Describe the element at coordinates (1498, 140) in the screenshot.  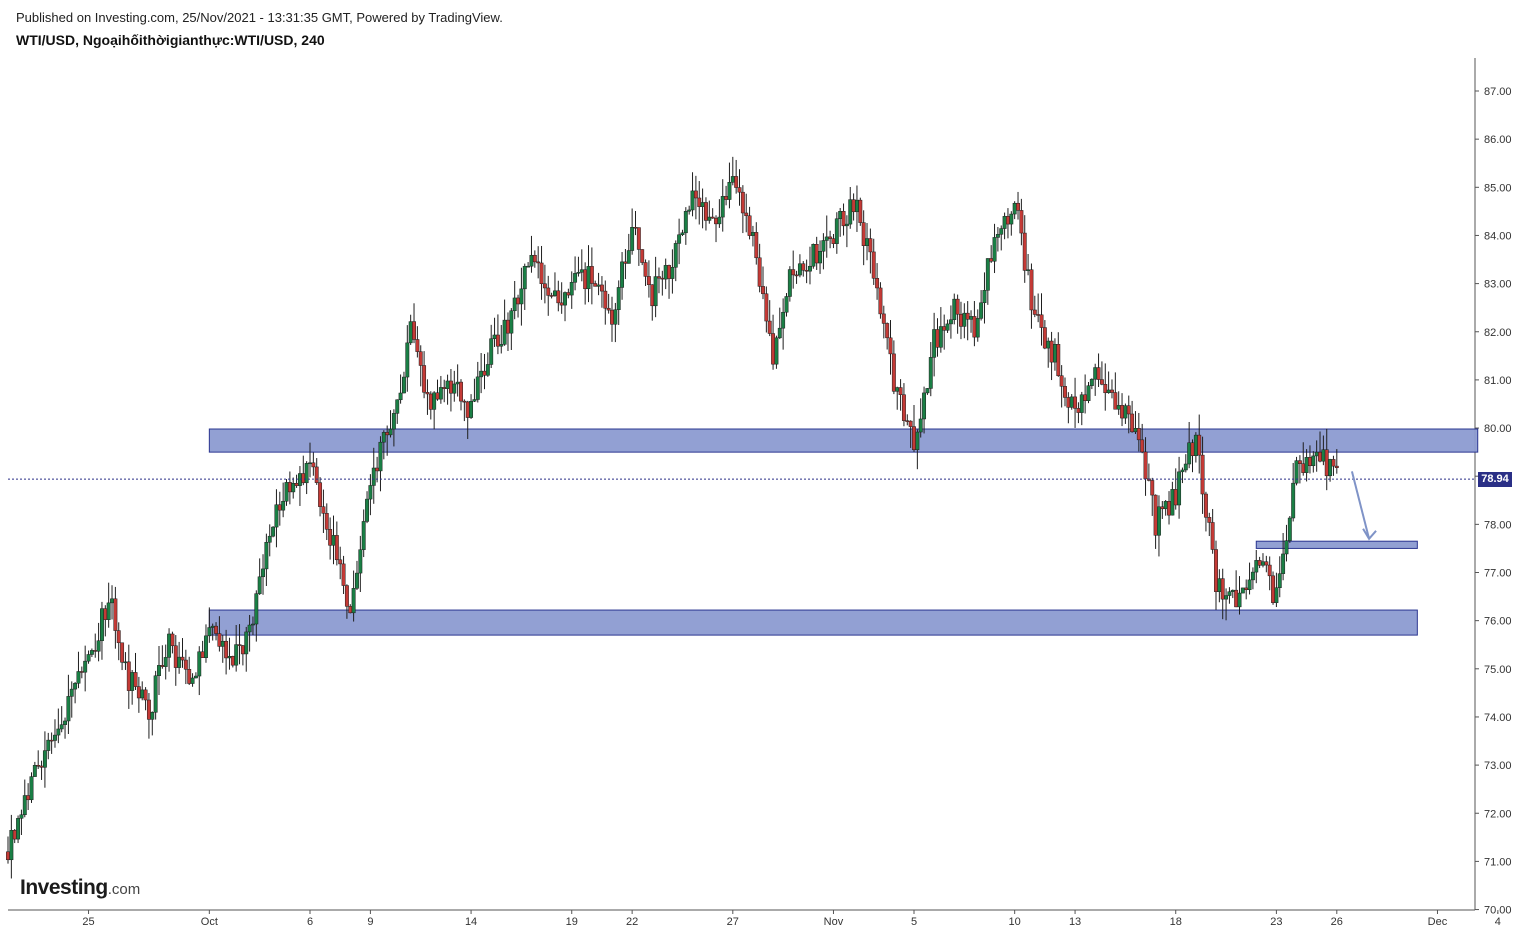
I see `y-tick-label: 86.00` at that location.